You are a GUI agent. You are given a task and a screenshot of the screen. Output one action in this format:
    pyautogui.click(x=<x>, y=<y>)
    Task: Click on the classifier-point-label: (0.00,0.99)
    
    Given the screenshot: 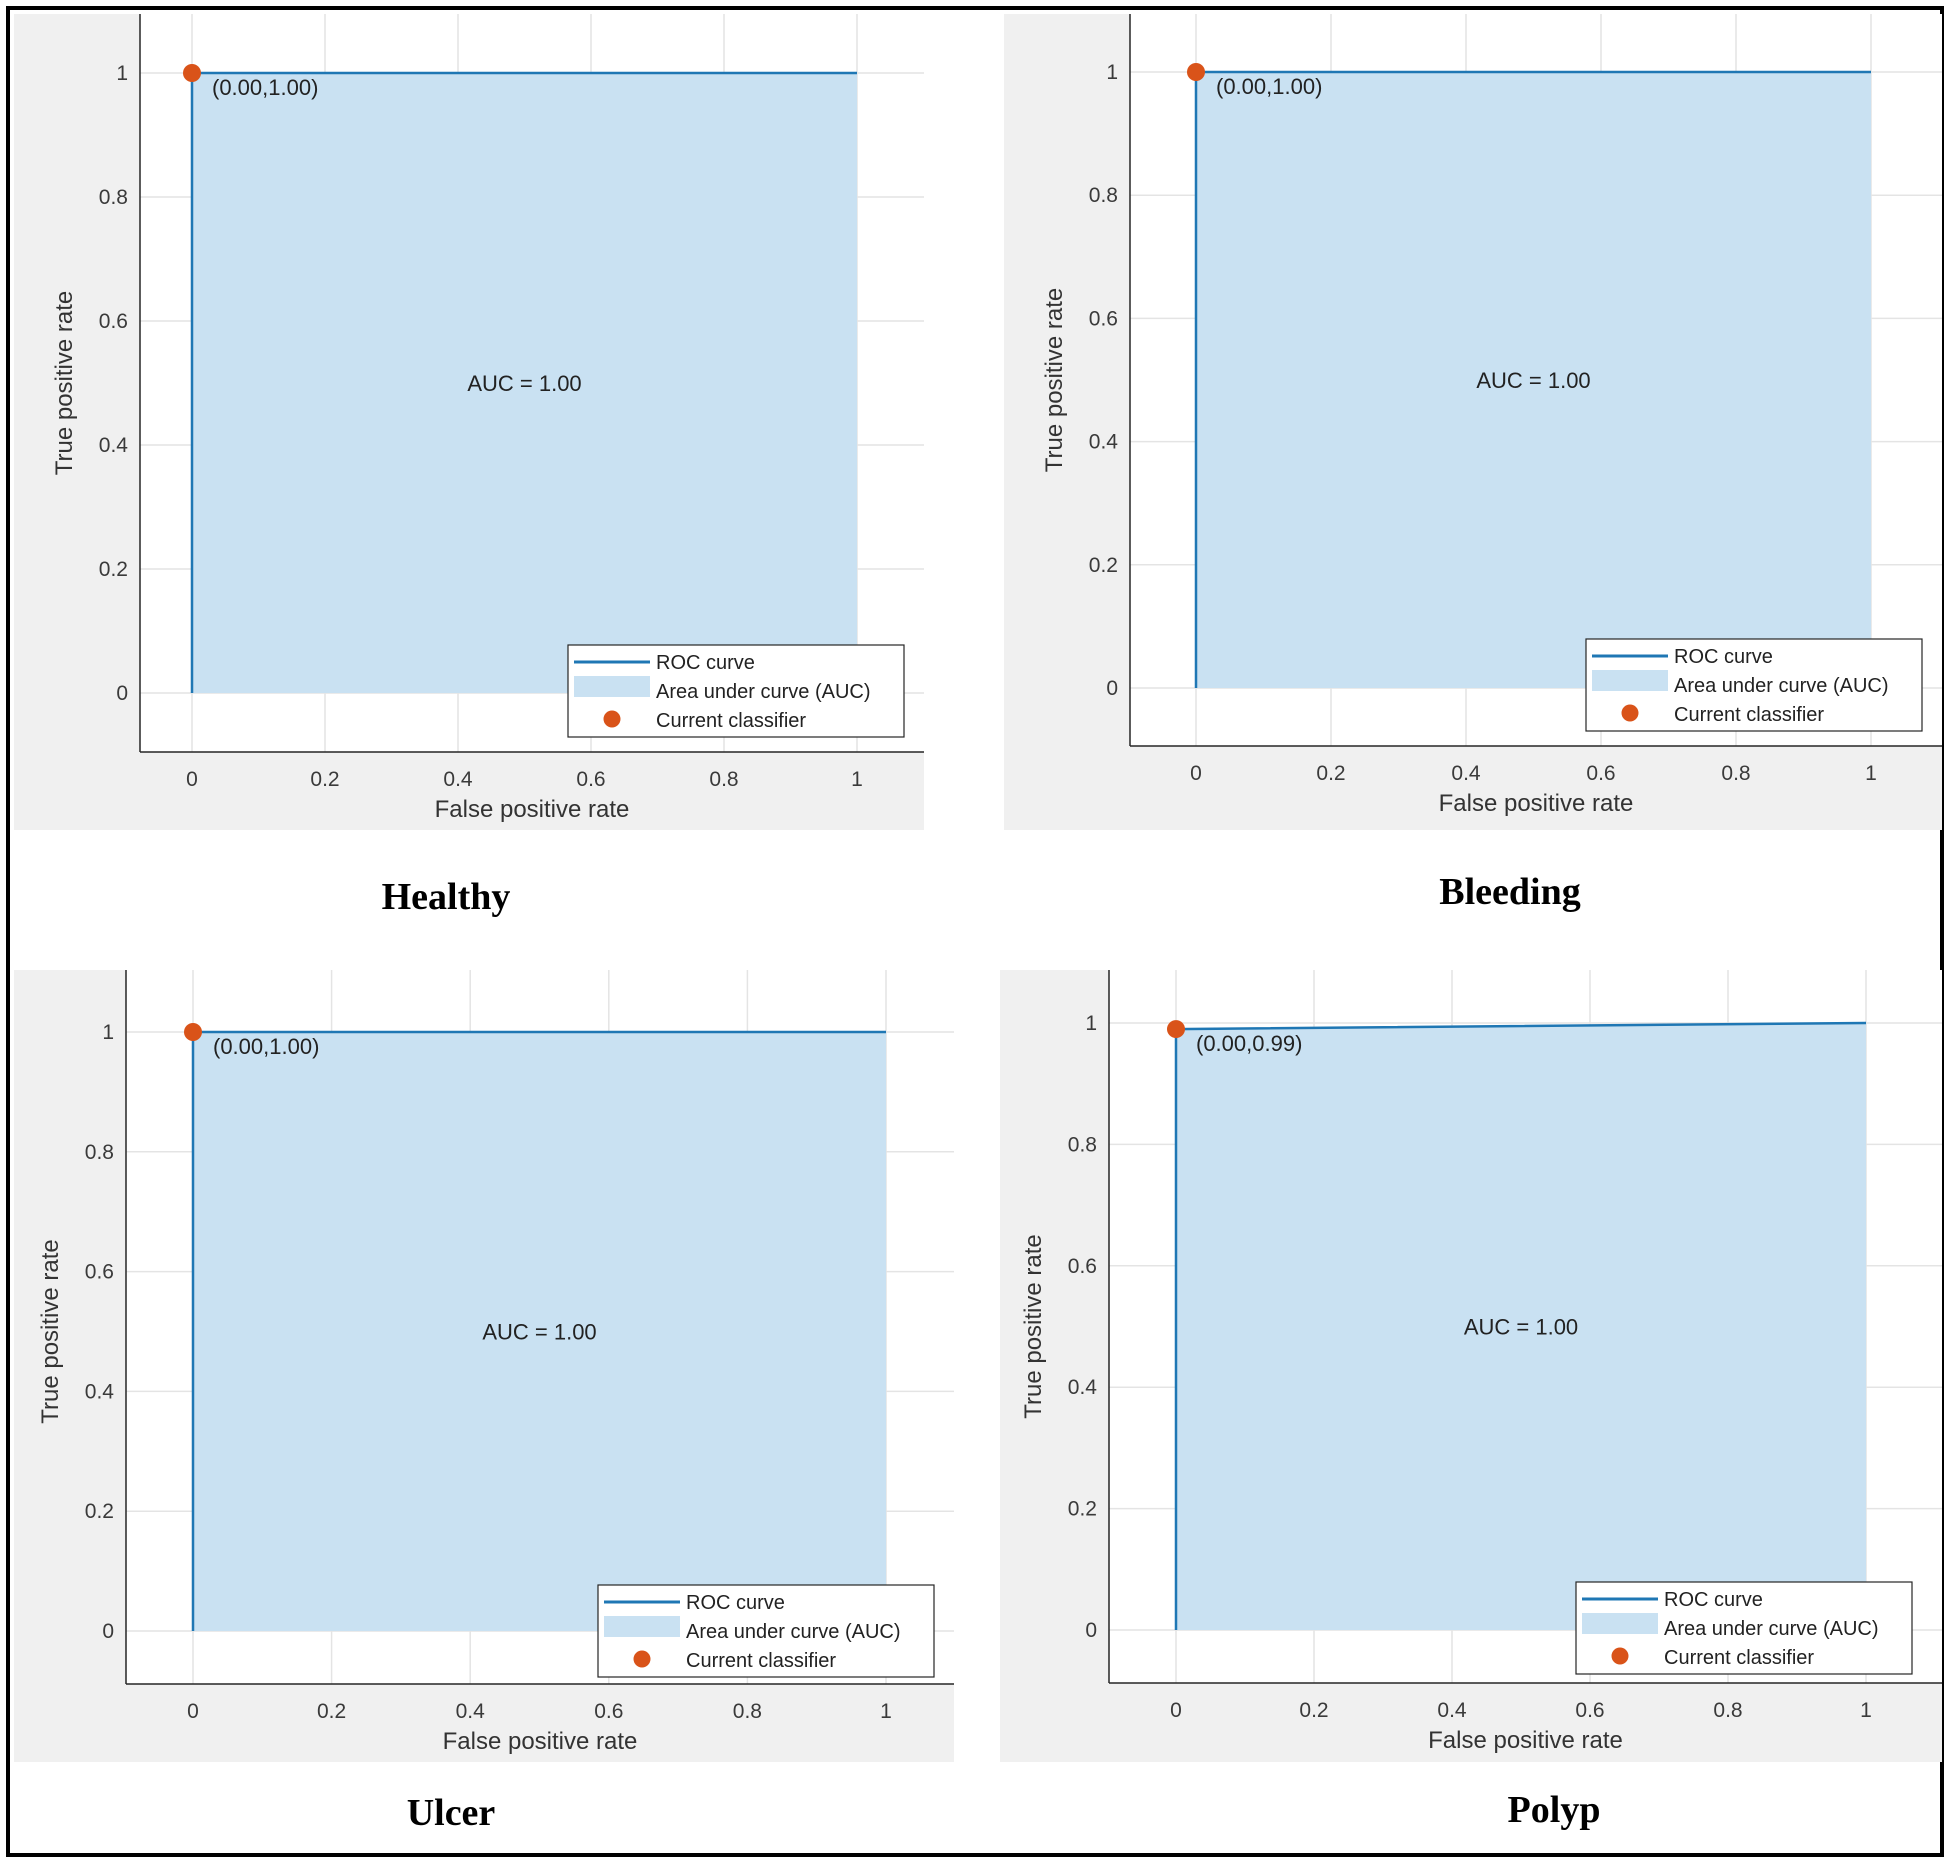 What is the action you would take?
    pyautogui.click(x=1249, y=1043)
    